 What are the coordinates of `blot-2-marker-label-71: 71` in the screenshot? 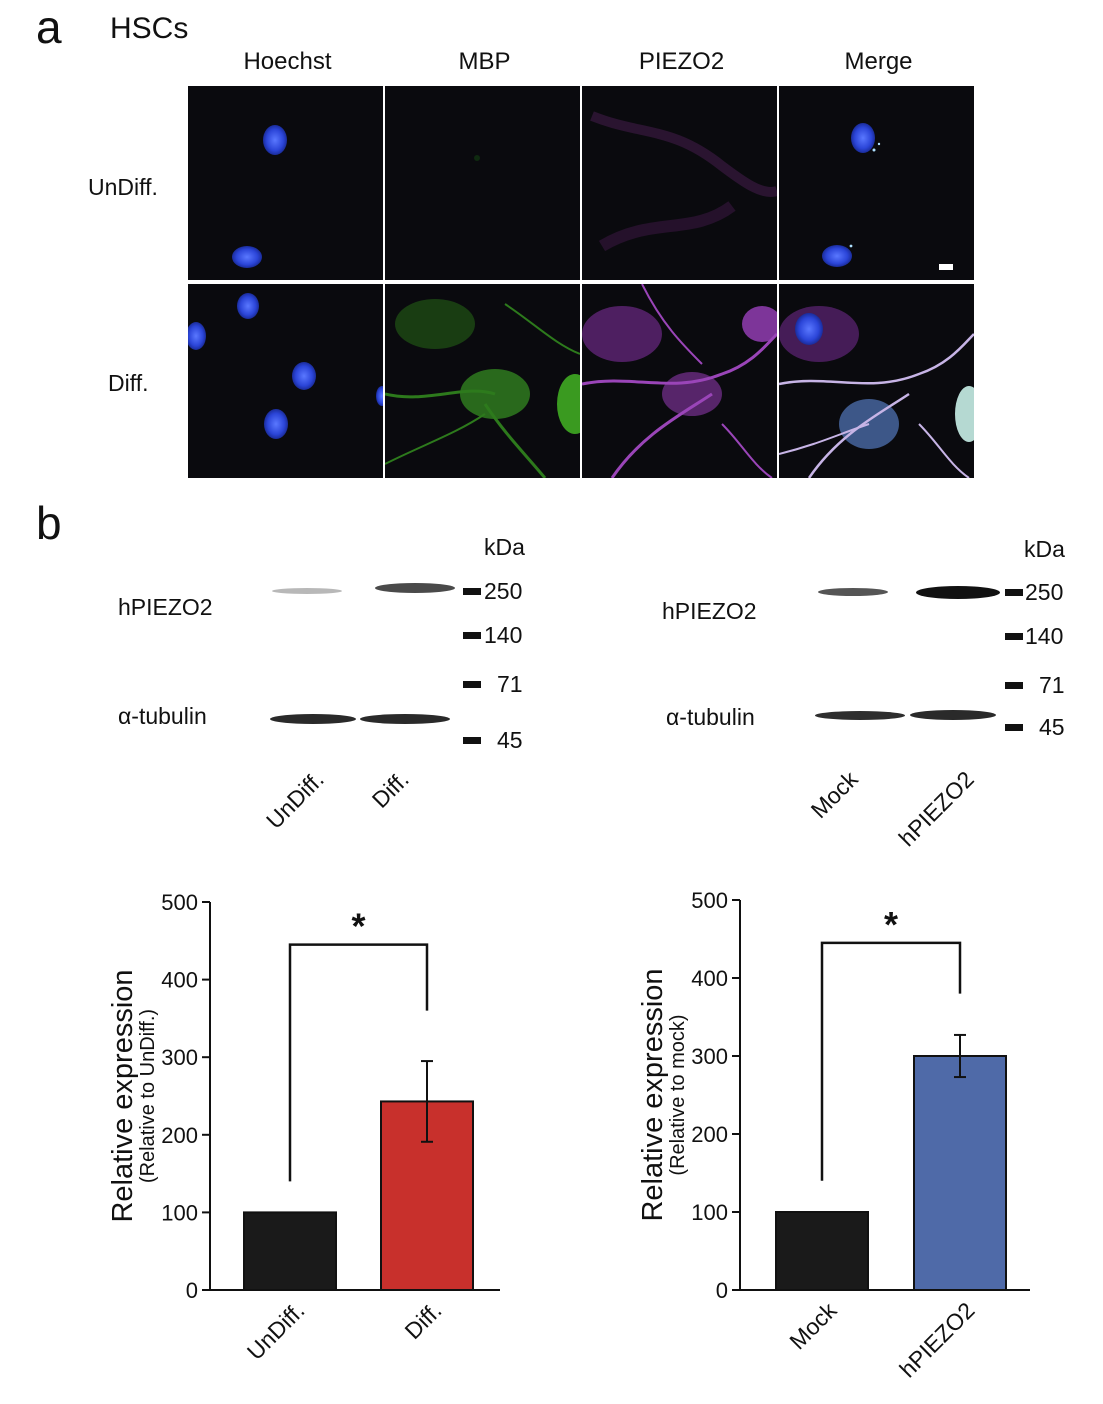 It's located at (1052, 685).